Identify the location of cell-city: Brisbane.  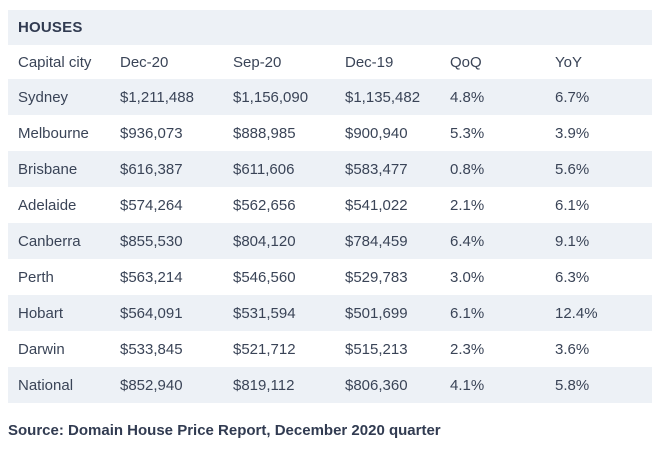
(48, 169).